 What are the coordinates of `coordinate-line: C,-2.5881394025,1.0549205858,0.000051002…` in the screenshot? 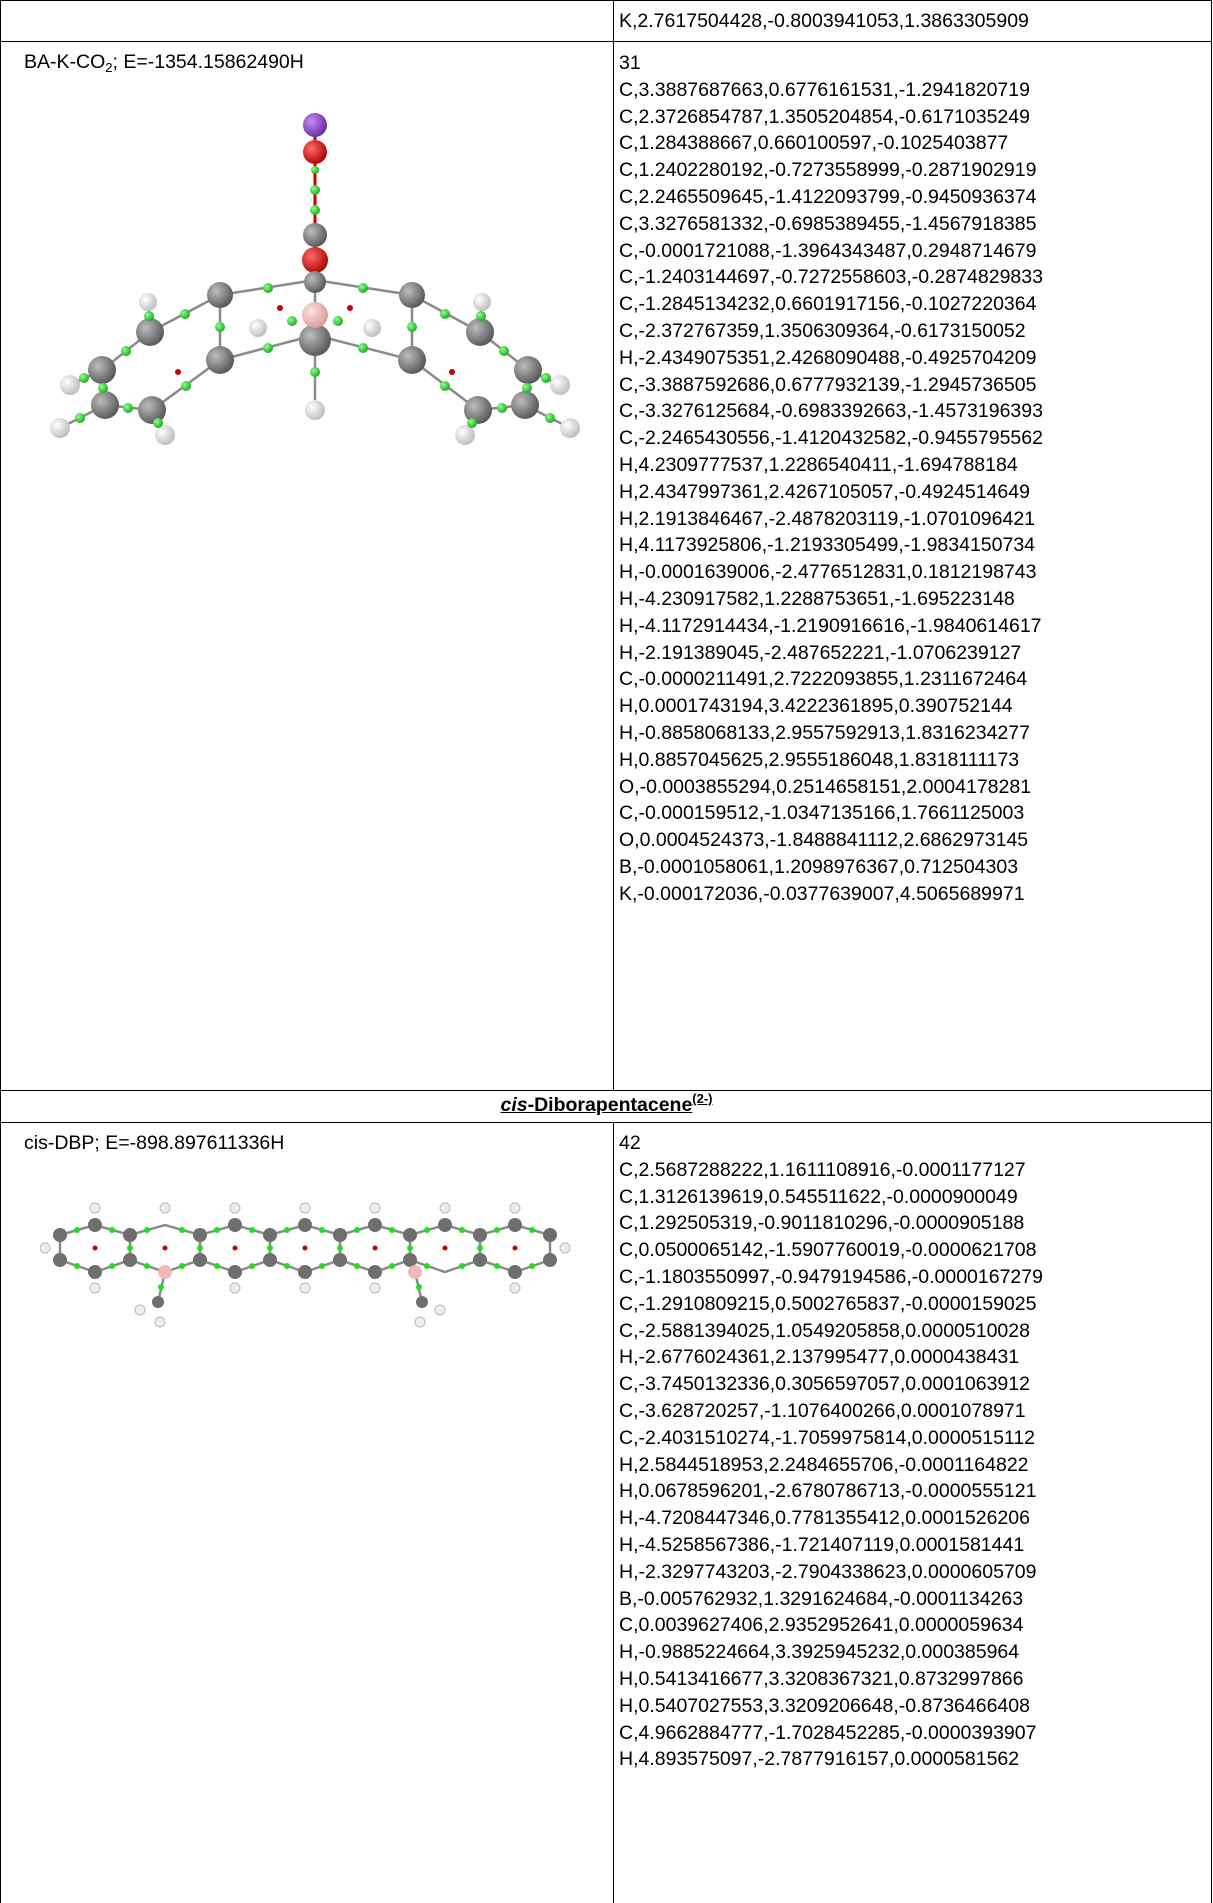 It's located at (824, 1330).